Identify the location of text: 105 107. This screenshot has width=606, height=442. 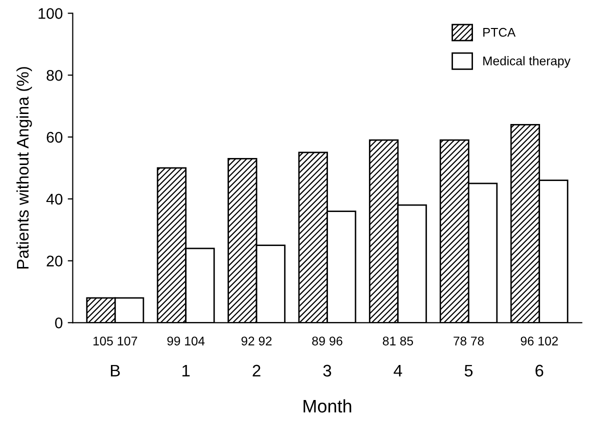
(116, 341).